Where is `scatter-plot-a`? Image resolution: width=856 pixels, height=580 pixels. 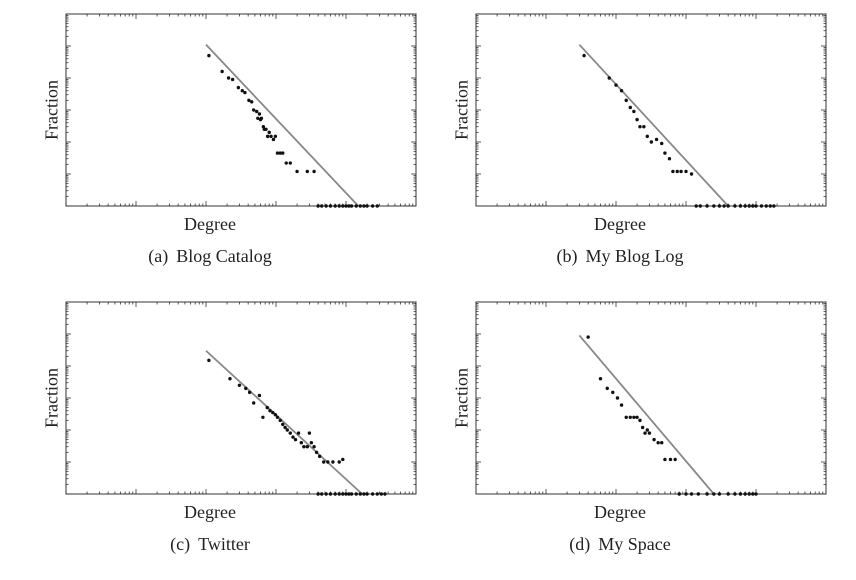
scatter-plot-a is located at coordinates (241, 110).